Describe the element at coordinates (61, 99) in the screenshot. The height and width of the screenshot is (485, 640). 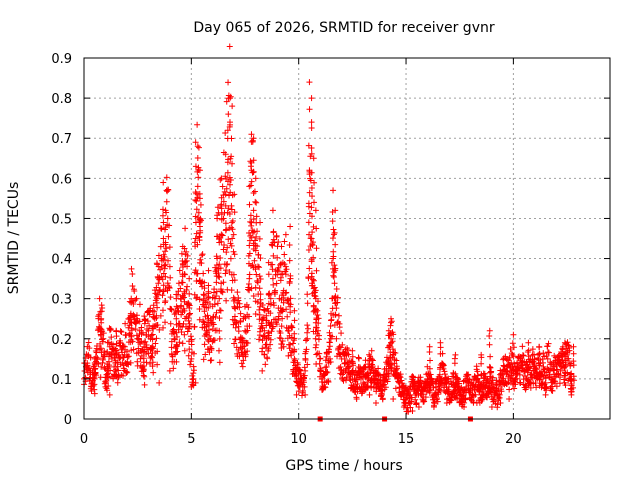
I see `y-tick-label: 0.8` at that location.